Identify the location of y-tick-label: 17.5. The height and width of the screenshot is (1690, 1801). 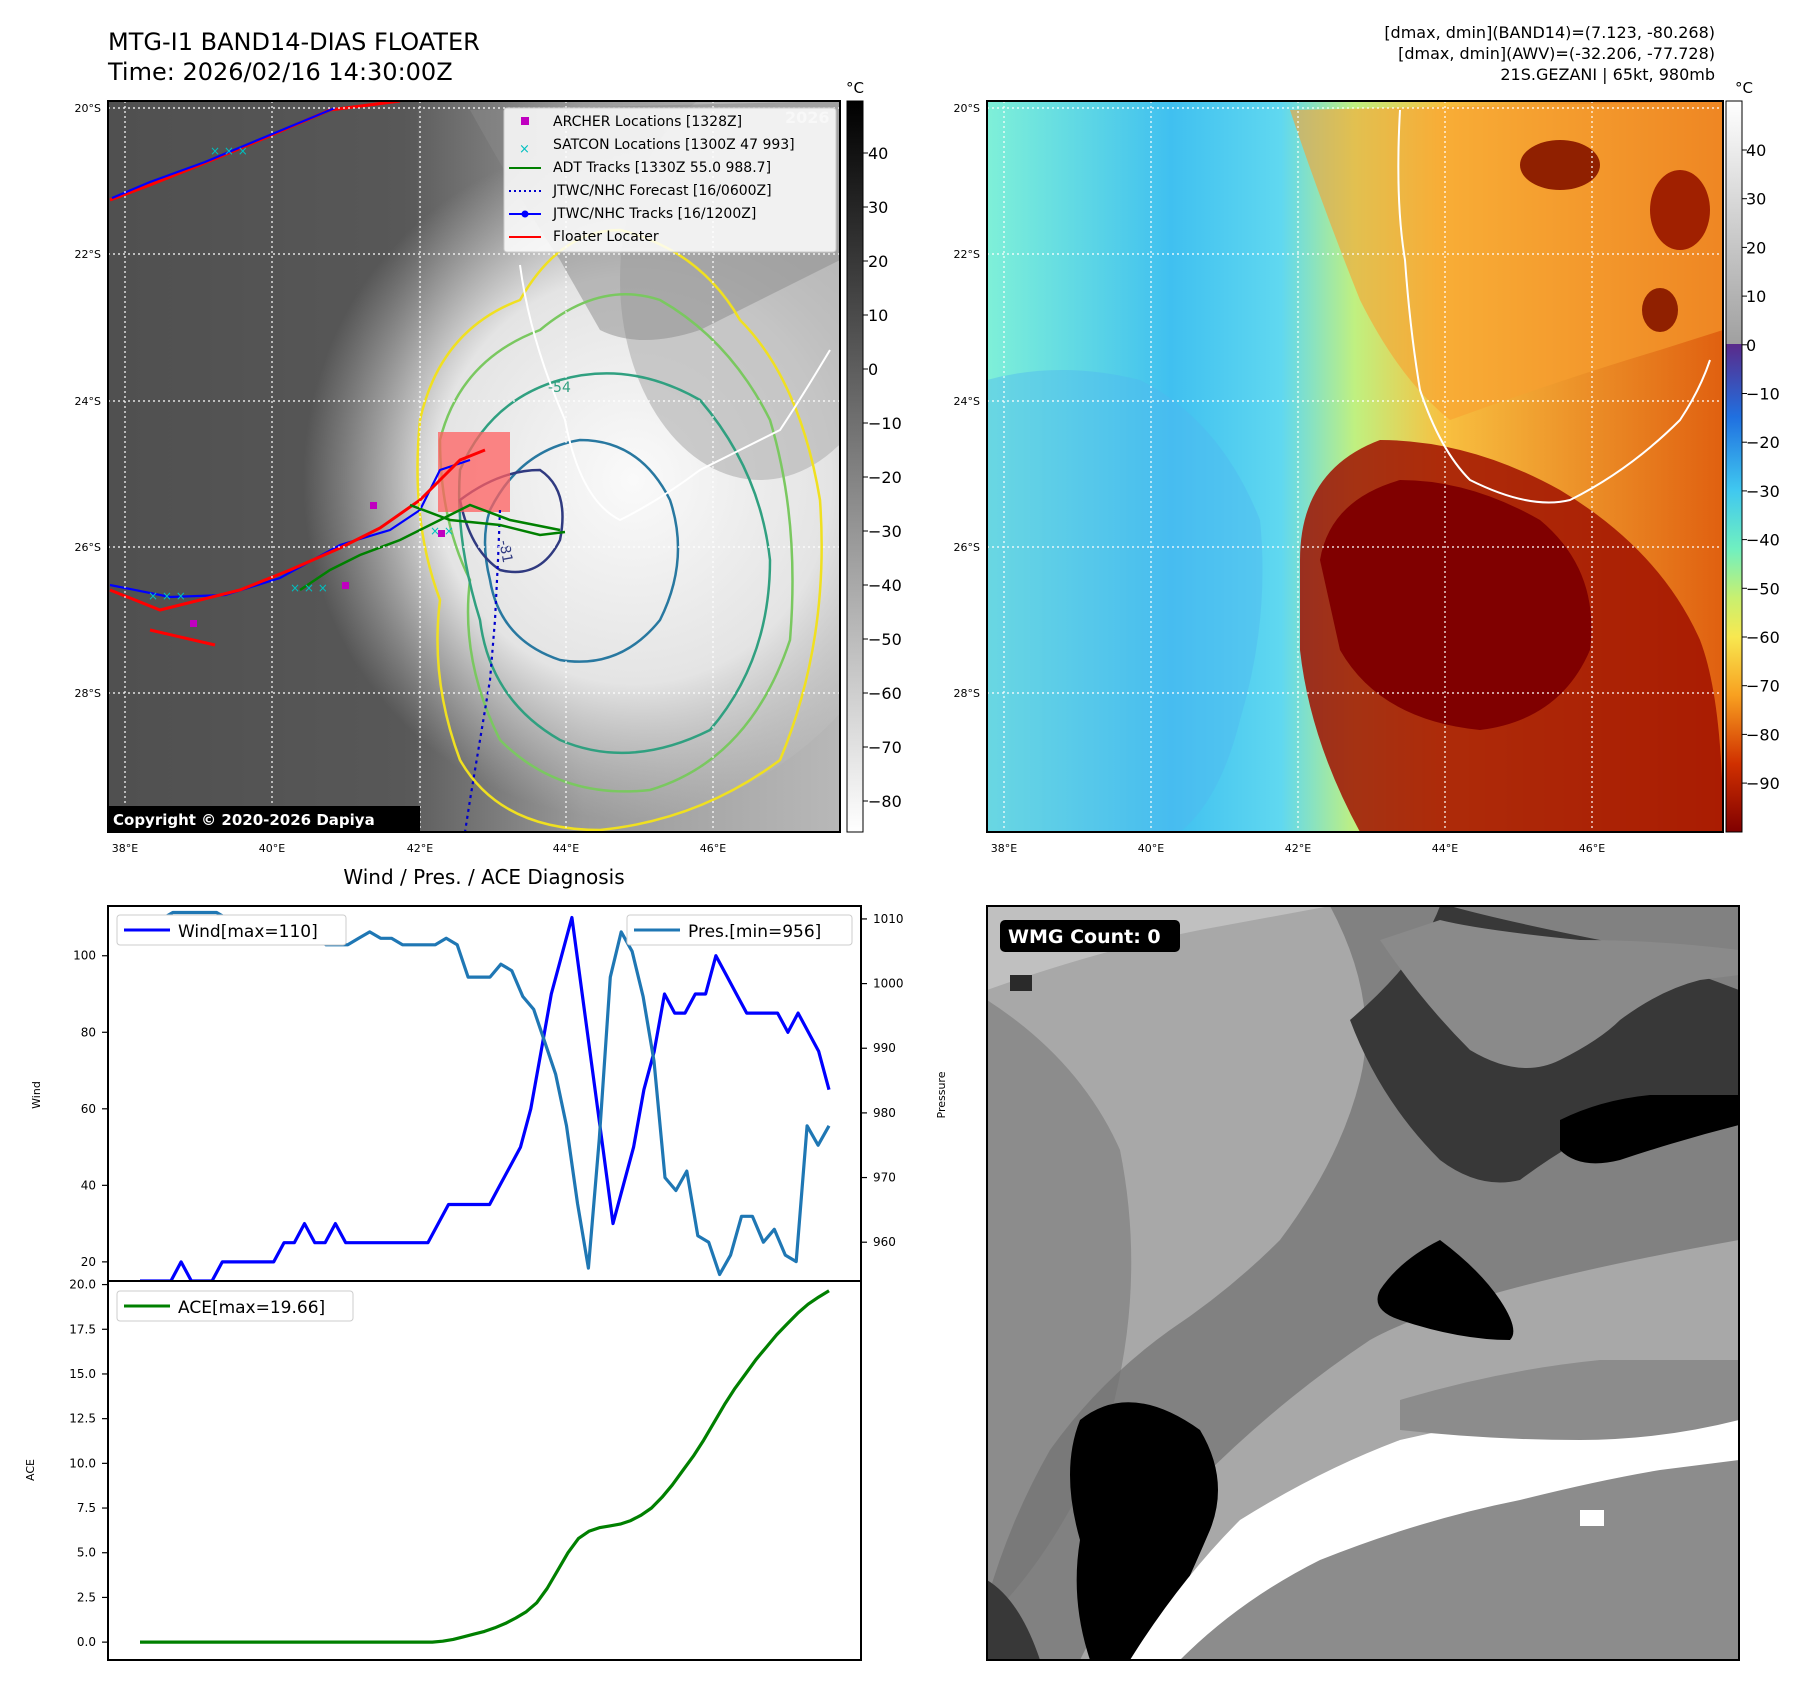
(82, 1329).